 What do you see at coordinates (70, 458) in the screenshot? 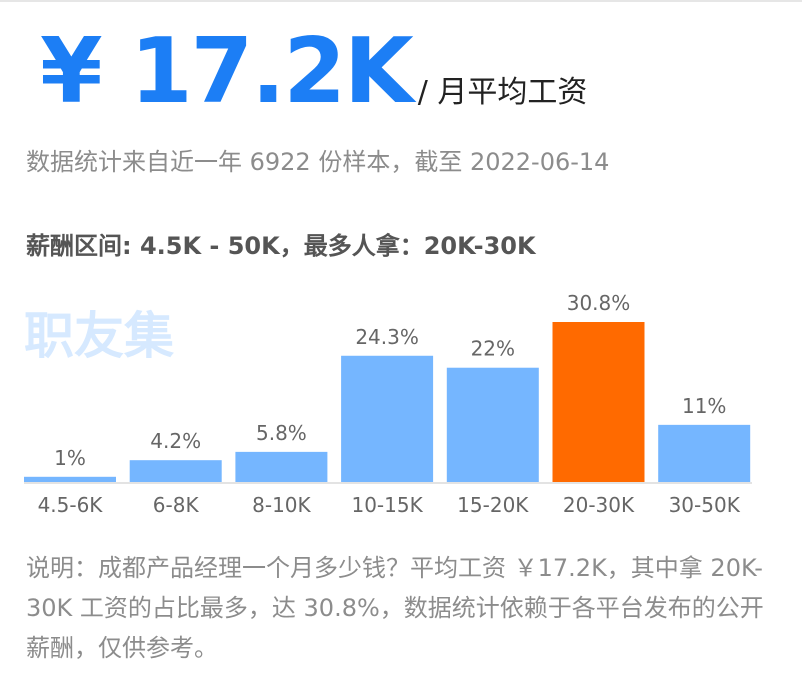
I see `bar-value-label: 1%` at bounding box center [70, 458].